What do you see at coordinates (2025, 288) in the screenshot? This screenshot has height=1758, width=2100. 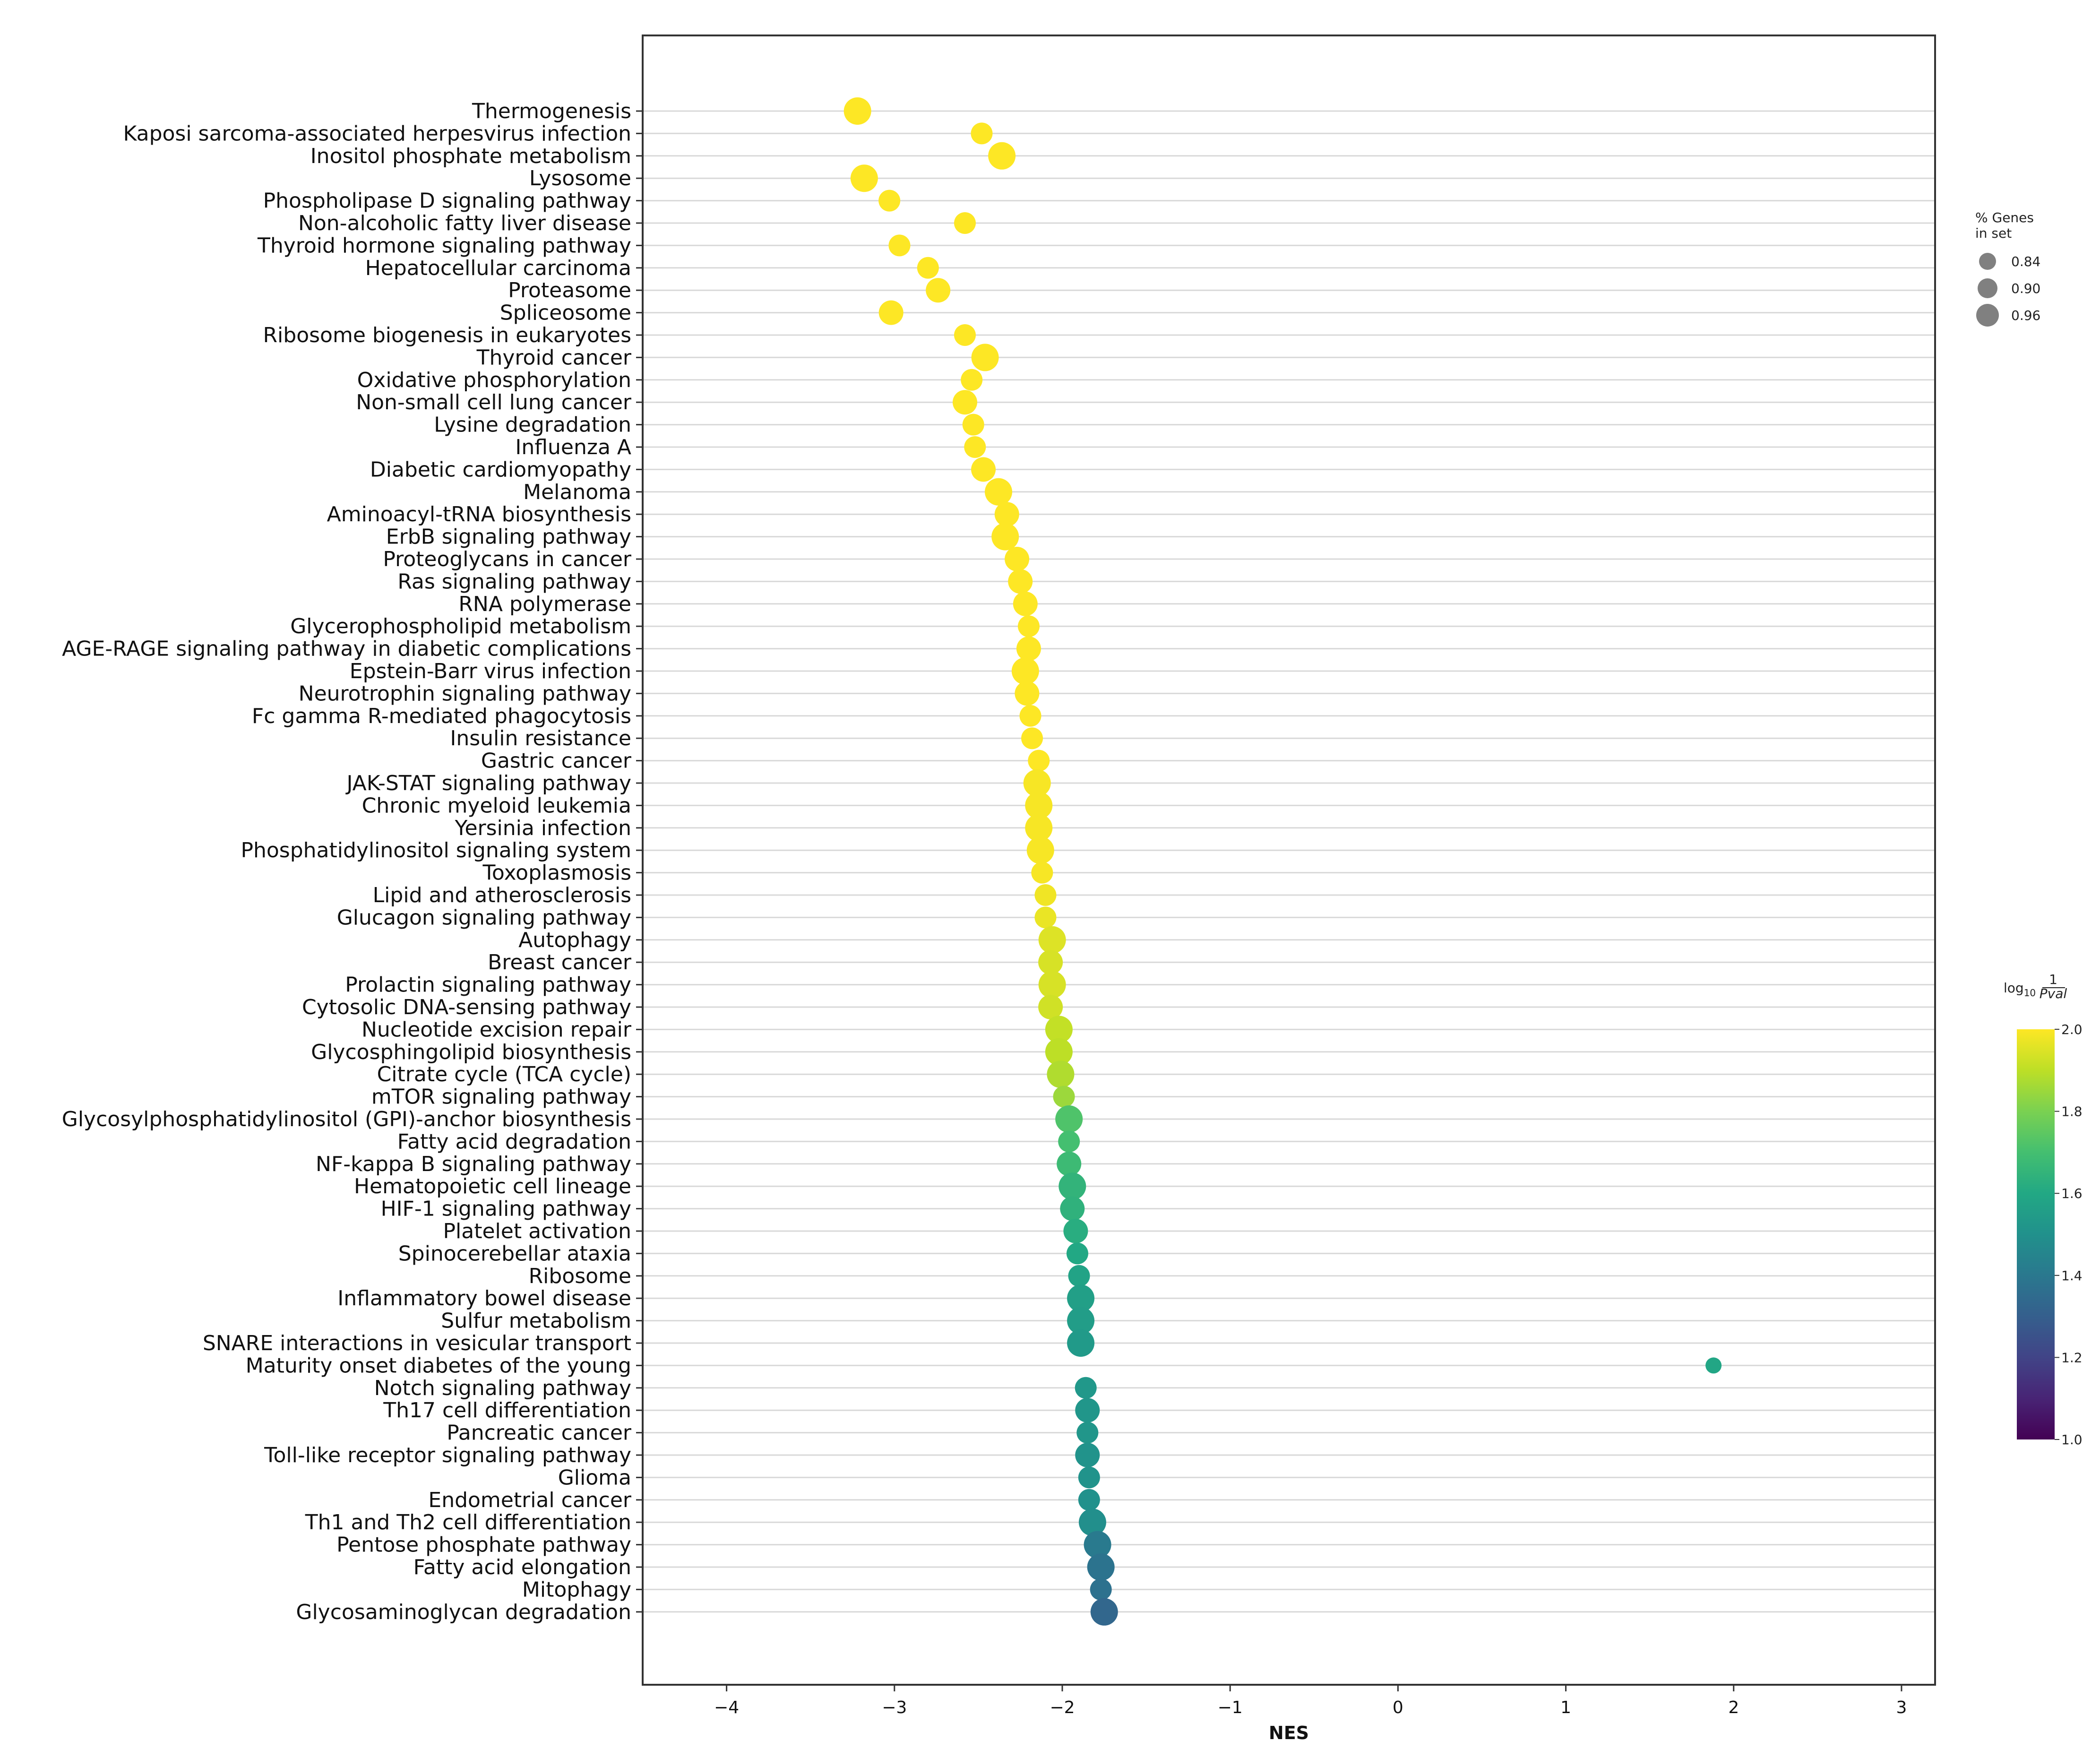 I see `size-legend-label: 0.90` at bounding box center [2025, 288].